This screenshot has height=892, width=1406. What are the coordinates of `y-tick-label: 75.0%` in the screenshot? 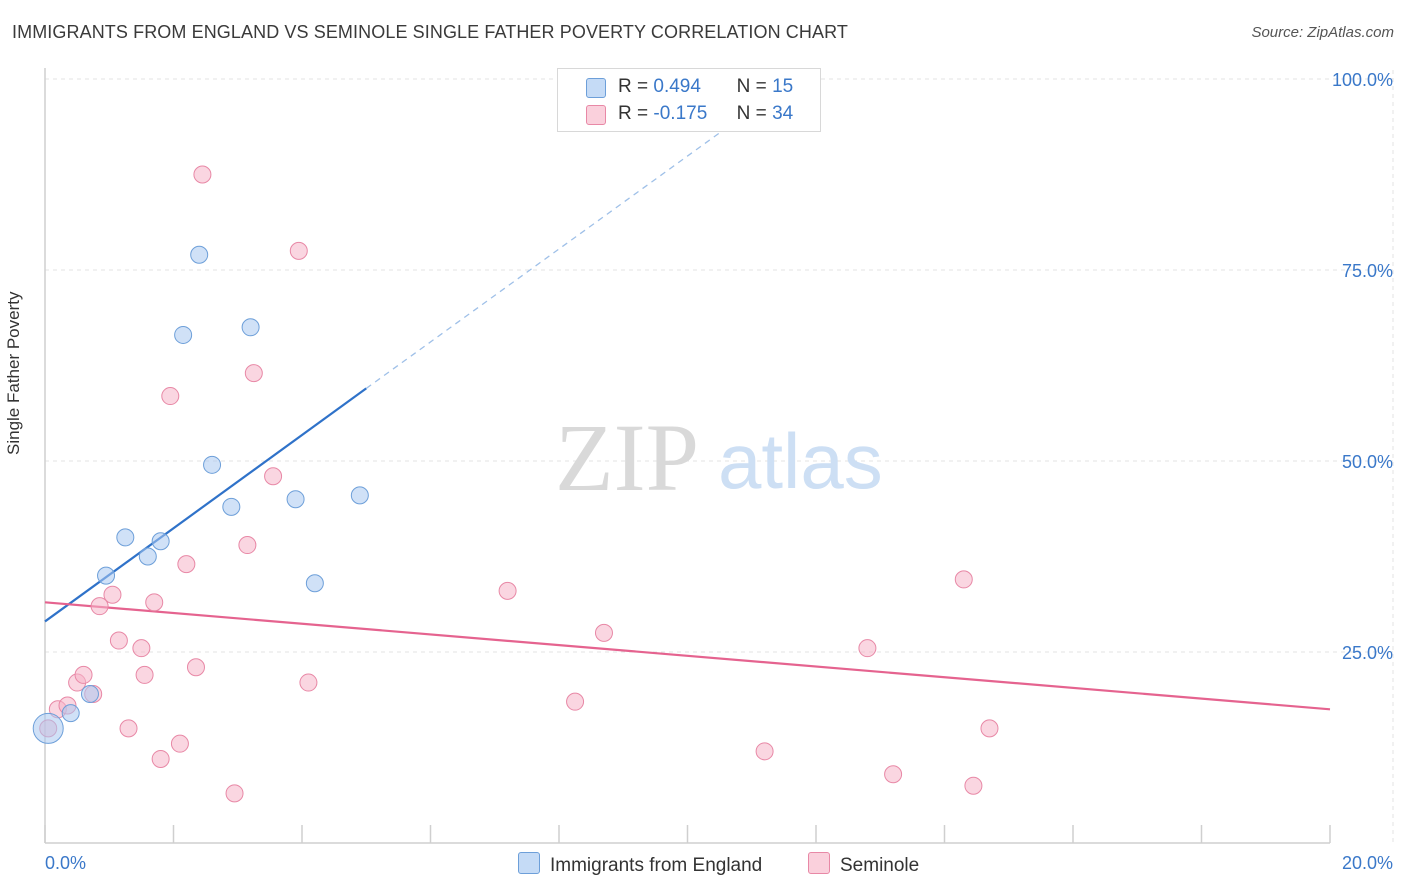 It's located at (1367, 271).